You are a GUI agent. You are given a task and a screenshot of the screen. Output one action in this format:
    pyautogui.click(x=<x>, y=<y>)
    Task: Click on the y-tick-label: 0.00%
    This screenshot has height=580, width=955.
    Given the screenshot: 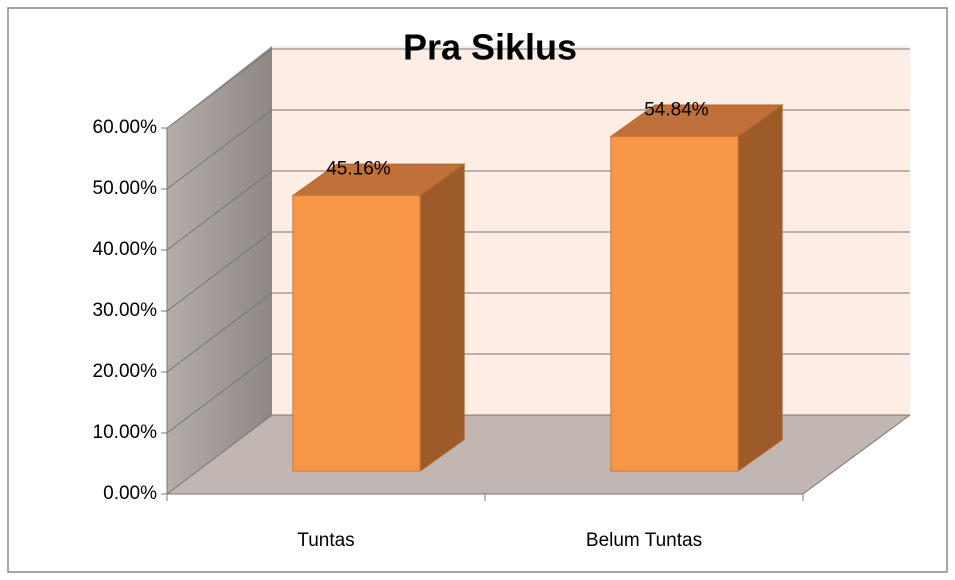 What is the action you would take?
    pyautogui.click(x=130, y=493)
    